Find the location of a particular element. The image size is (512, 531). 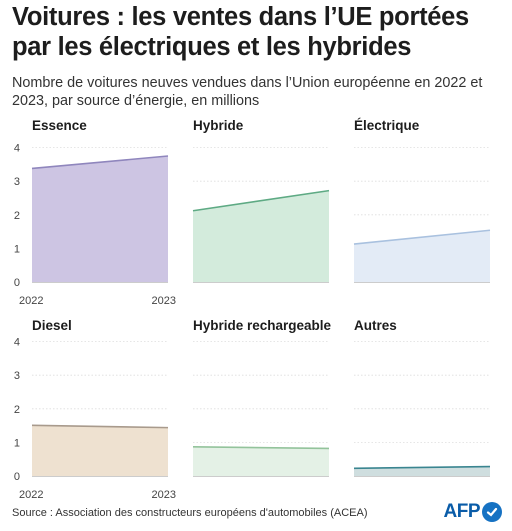

area-autres is located at coordinates (422, 471).